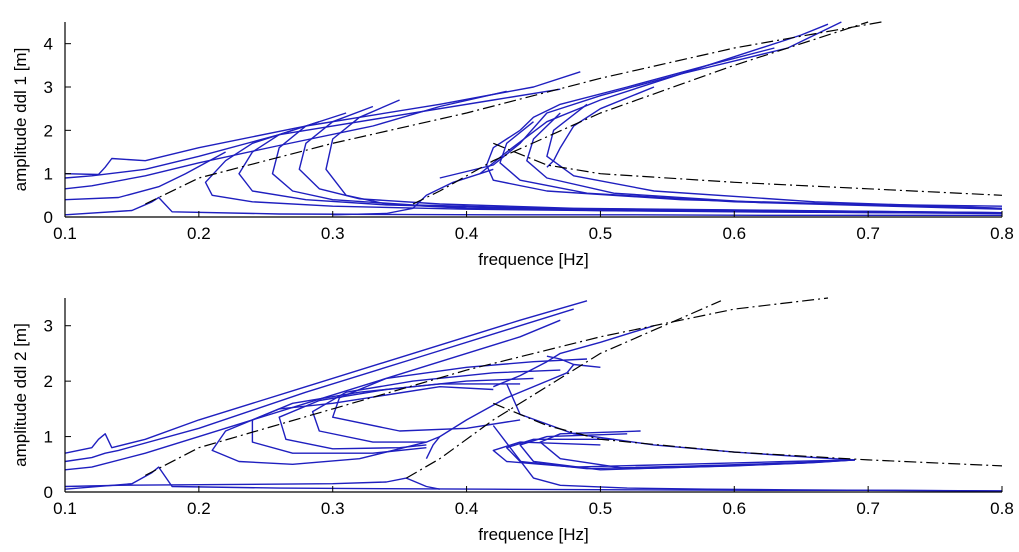 The image size is (1019, 552). I want to click on y-tick-label: 4, so click(48, 44).